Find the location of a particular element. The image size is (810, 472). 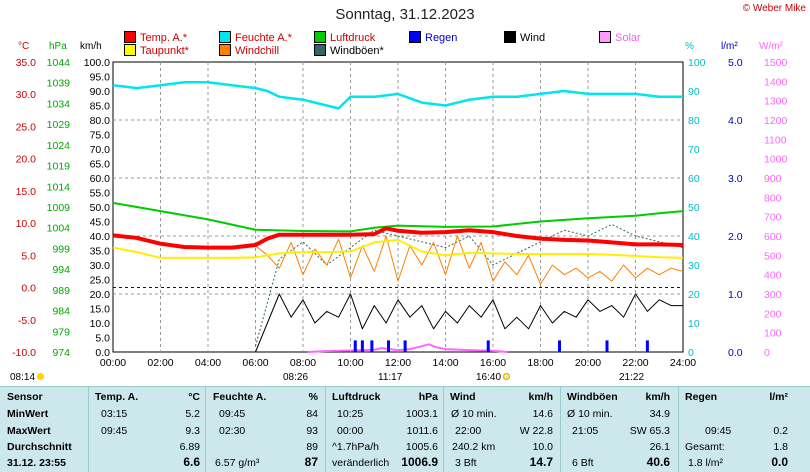

axis-tick-solar: 100 is located at coordinates (773, 334).